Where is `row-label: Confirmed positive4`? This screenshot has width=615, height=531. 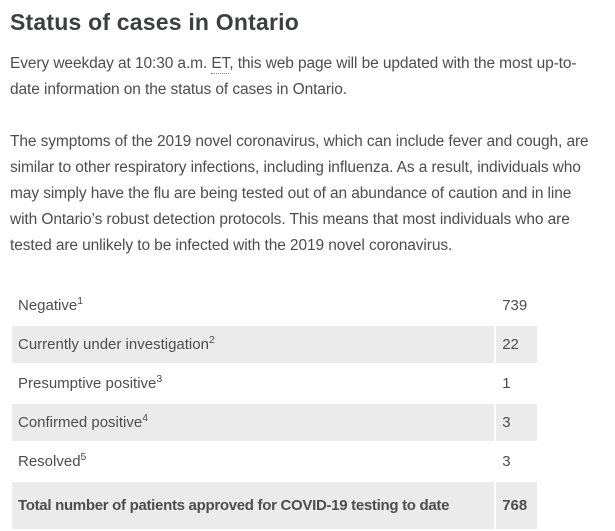
row-label: Confirmed positive4 is located at coordinates (253, 422).